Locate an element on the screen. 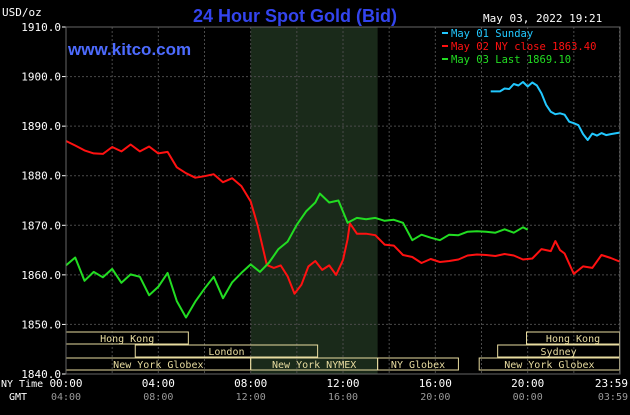 The height and width of the screenshot is (415, 630). session-label: London is located at coordinates (226, 352).